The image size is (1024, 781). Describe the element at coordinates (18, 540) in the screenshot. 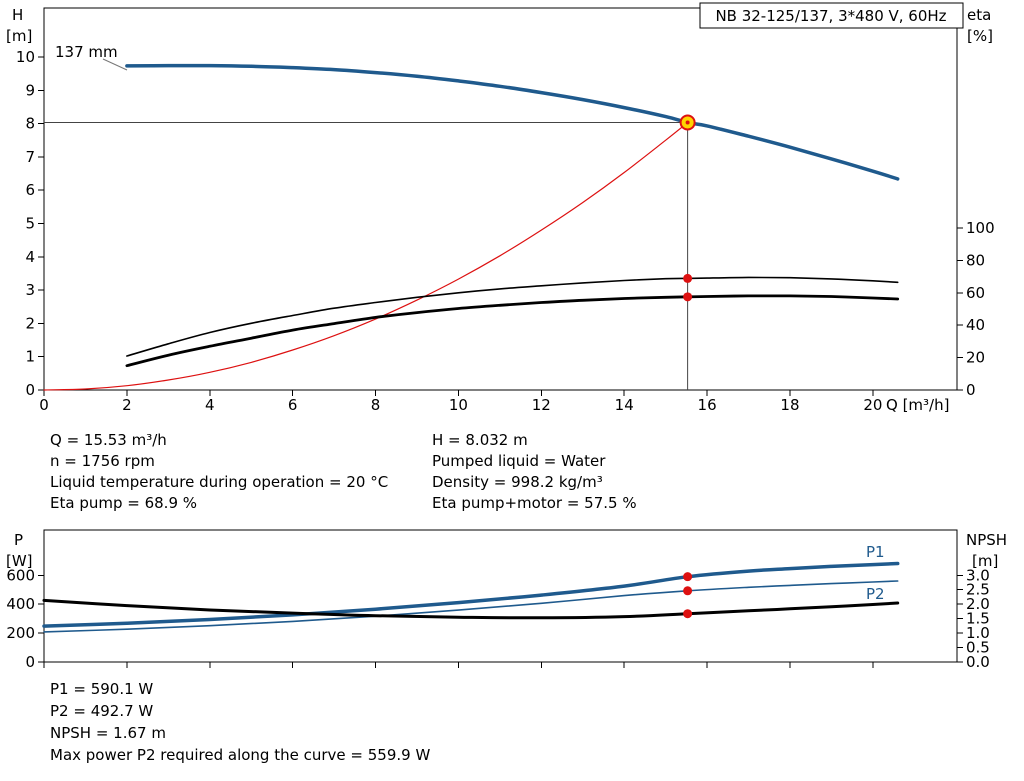

I see `p-axis-title: P` at that location.